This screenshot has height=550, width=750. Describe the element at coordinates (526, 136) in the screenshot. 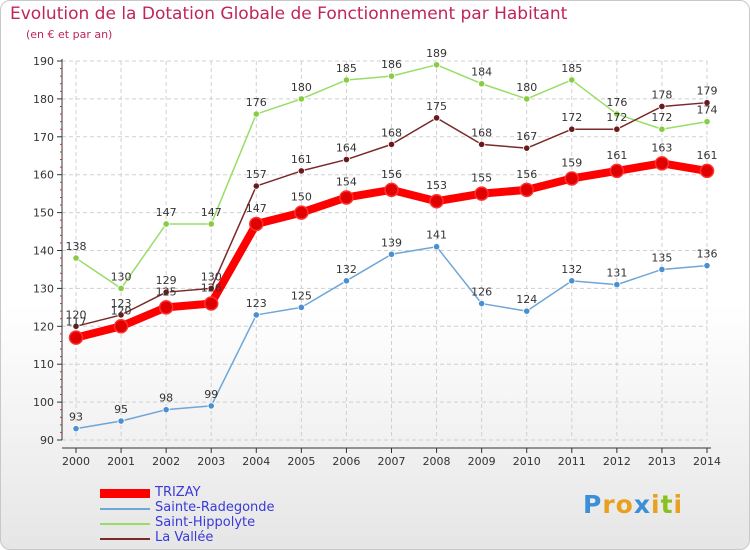

I see `data-label: 167` at that location.